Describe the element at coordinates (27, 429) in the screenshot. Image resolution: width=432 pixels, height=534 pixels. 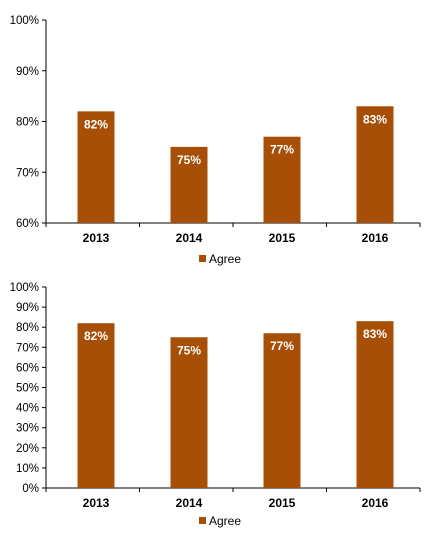
I see `y-tick-label: 30%` at that location.